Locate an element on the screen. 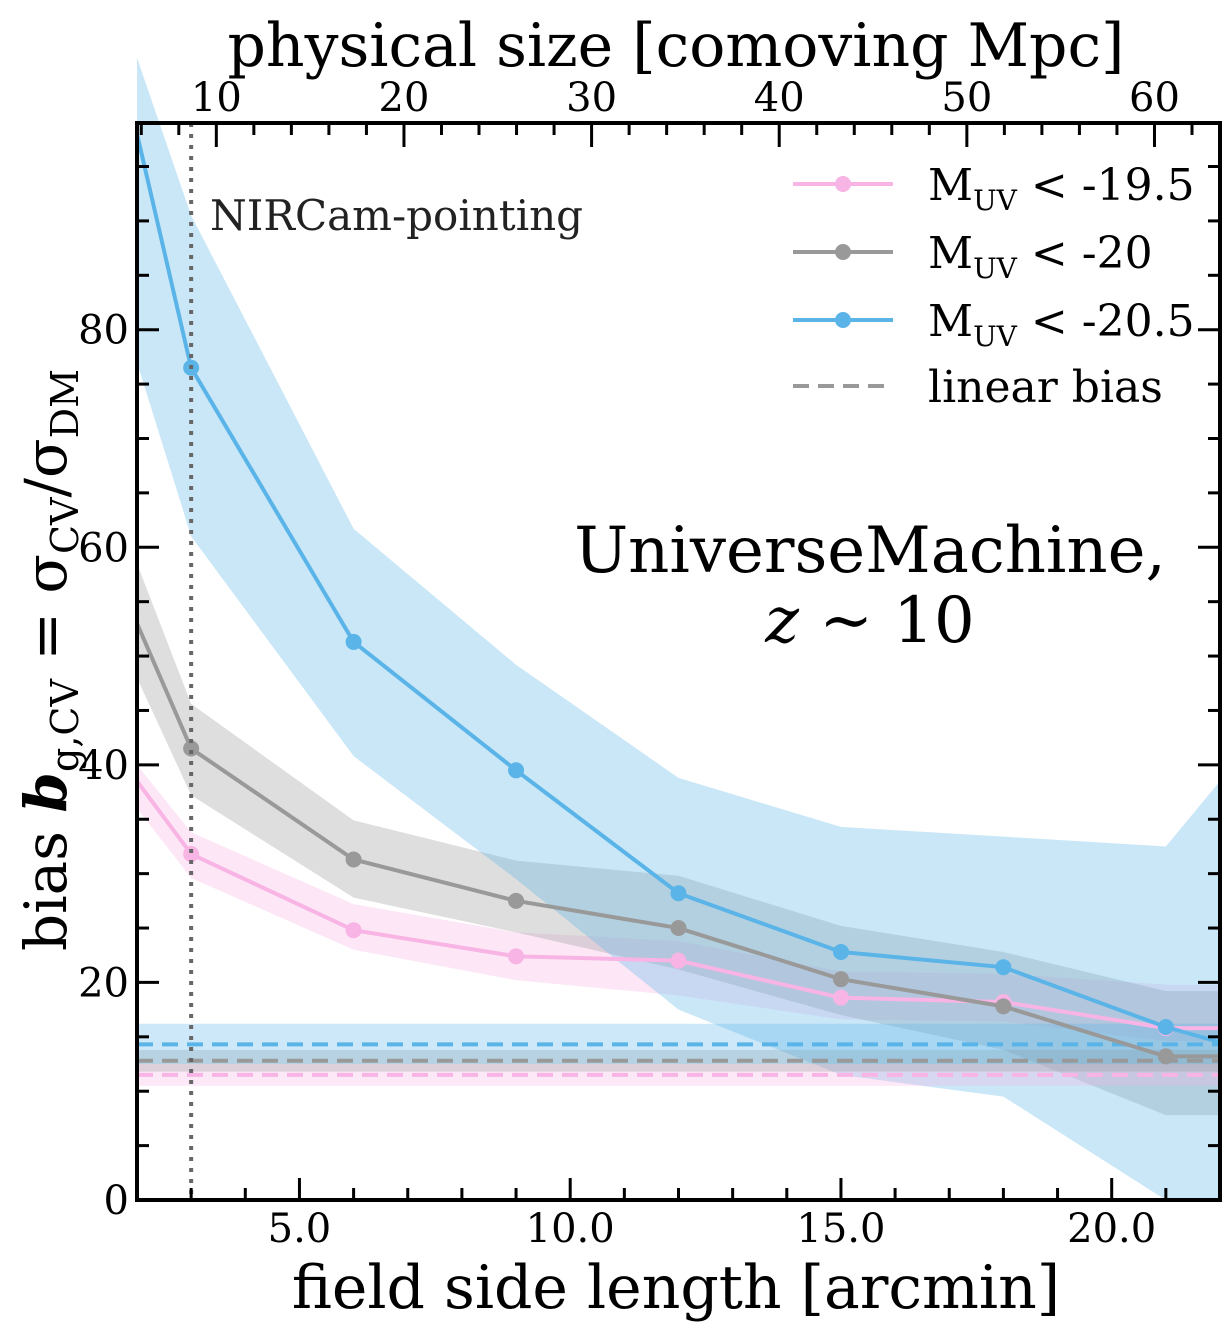 Image resolution: width=1231 pixels, height=1334 pixels. linear-bias-lines is located at coordinates (678, 1059).